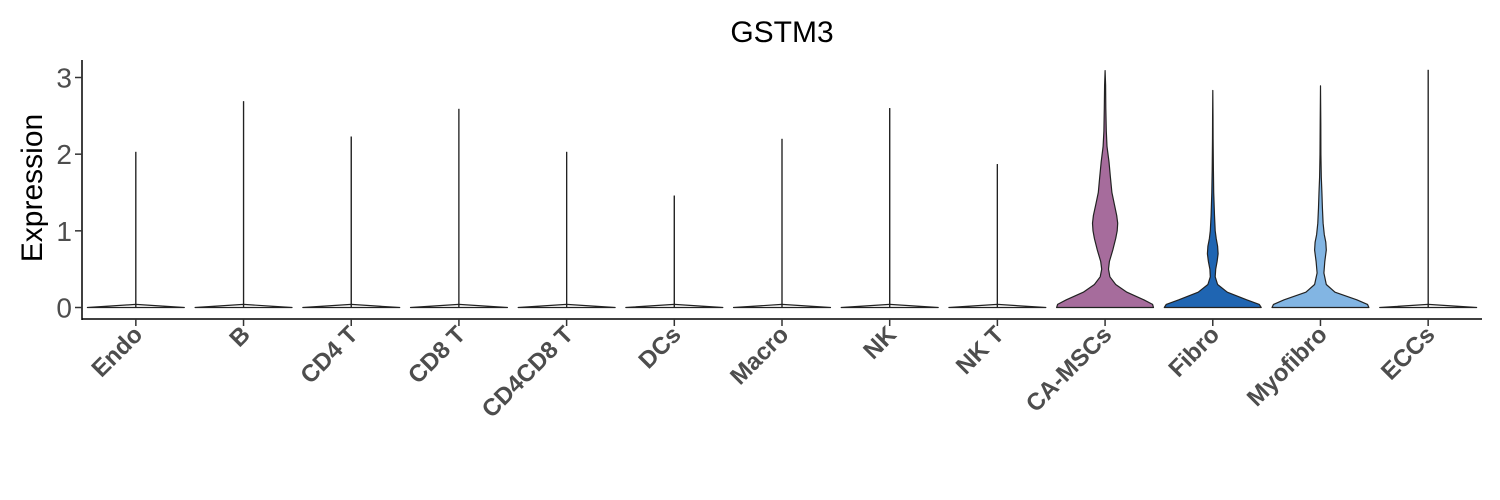 This screenshot has height=500, width=1500. I want to click on violin-fibro, so click(1212, 199).